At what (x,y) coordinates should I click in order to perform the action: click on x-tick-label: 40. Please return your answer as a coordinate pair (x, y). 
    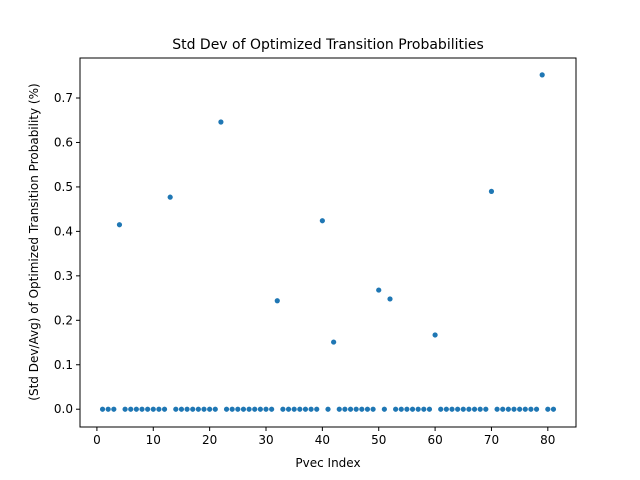
    Looking at the image, I should click on (322, 440).